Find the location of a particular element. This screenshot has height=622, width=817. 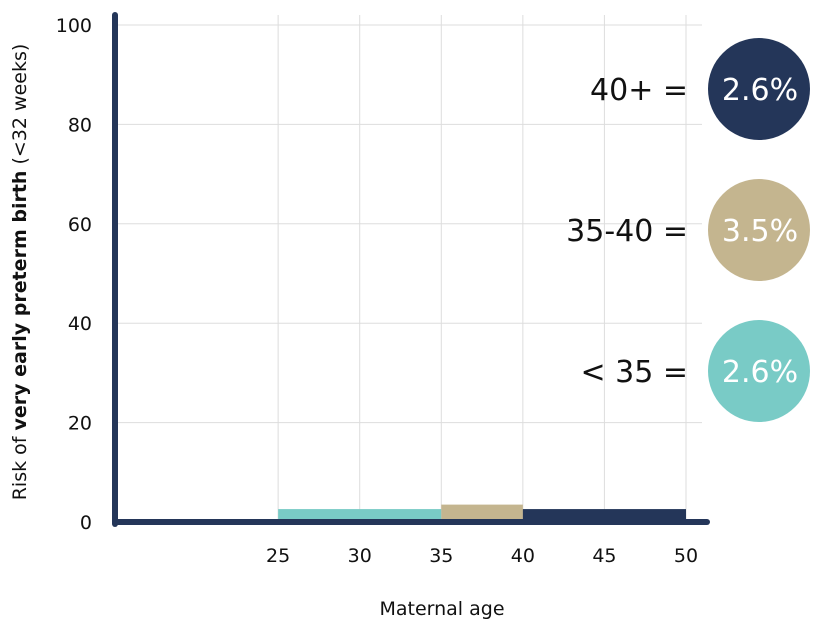

x-tick-label: 45 is located at coordinates (604, 556).